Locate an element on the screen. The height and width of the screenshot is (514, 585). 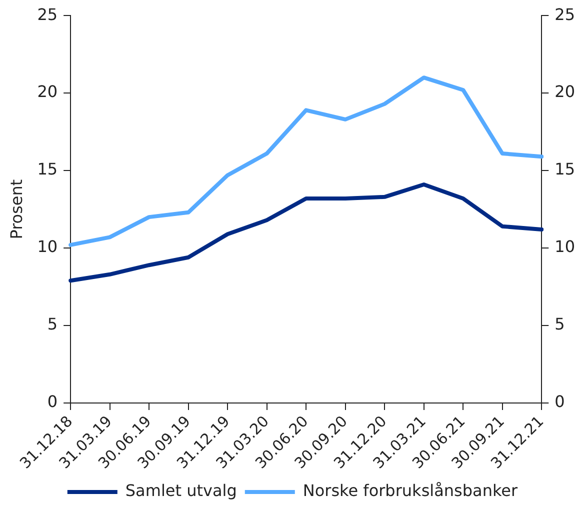
y2-tick-label: 15 is located at coordinates (564, 169).